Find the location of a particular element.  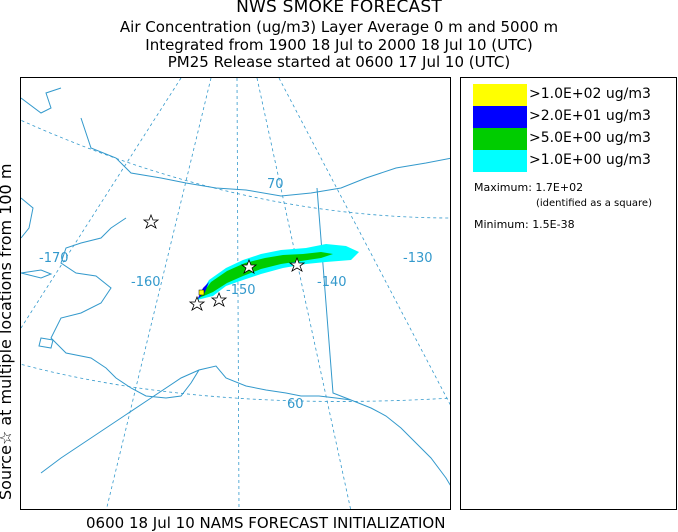

minimum-value: 1.5E-38 is located at coordinates (553, 224).